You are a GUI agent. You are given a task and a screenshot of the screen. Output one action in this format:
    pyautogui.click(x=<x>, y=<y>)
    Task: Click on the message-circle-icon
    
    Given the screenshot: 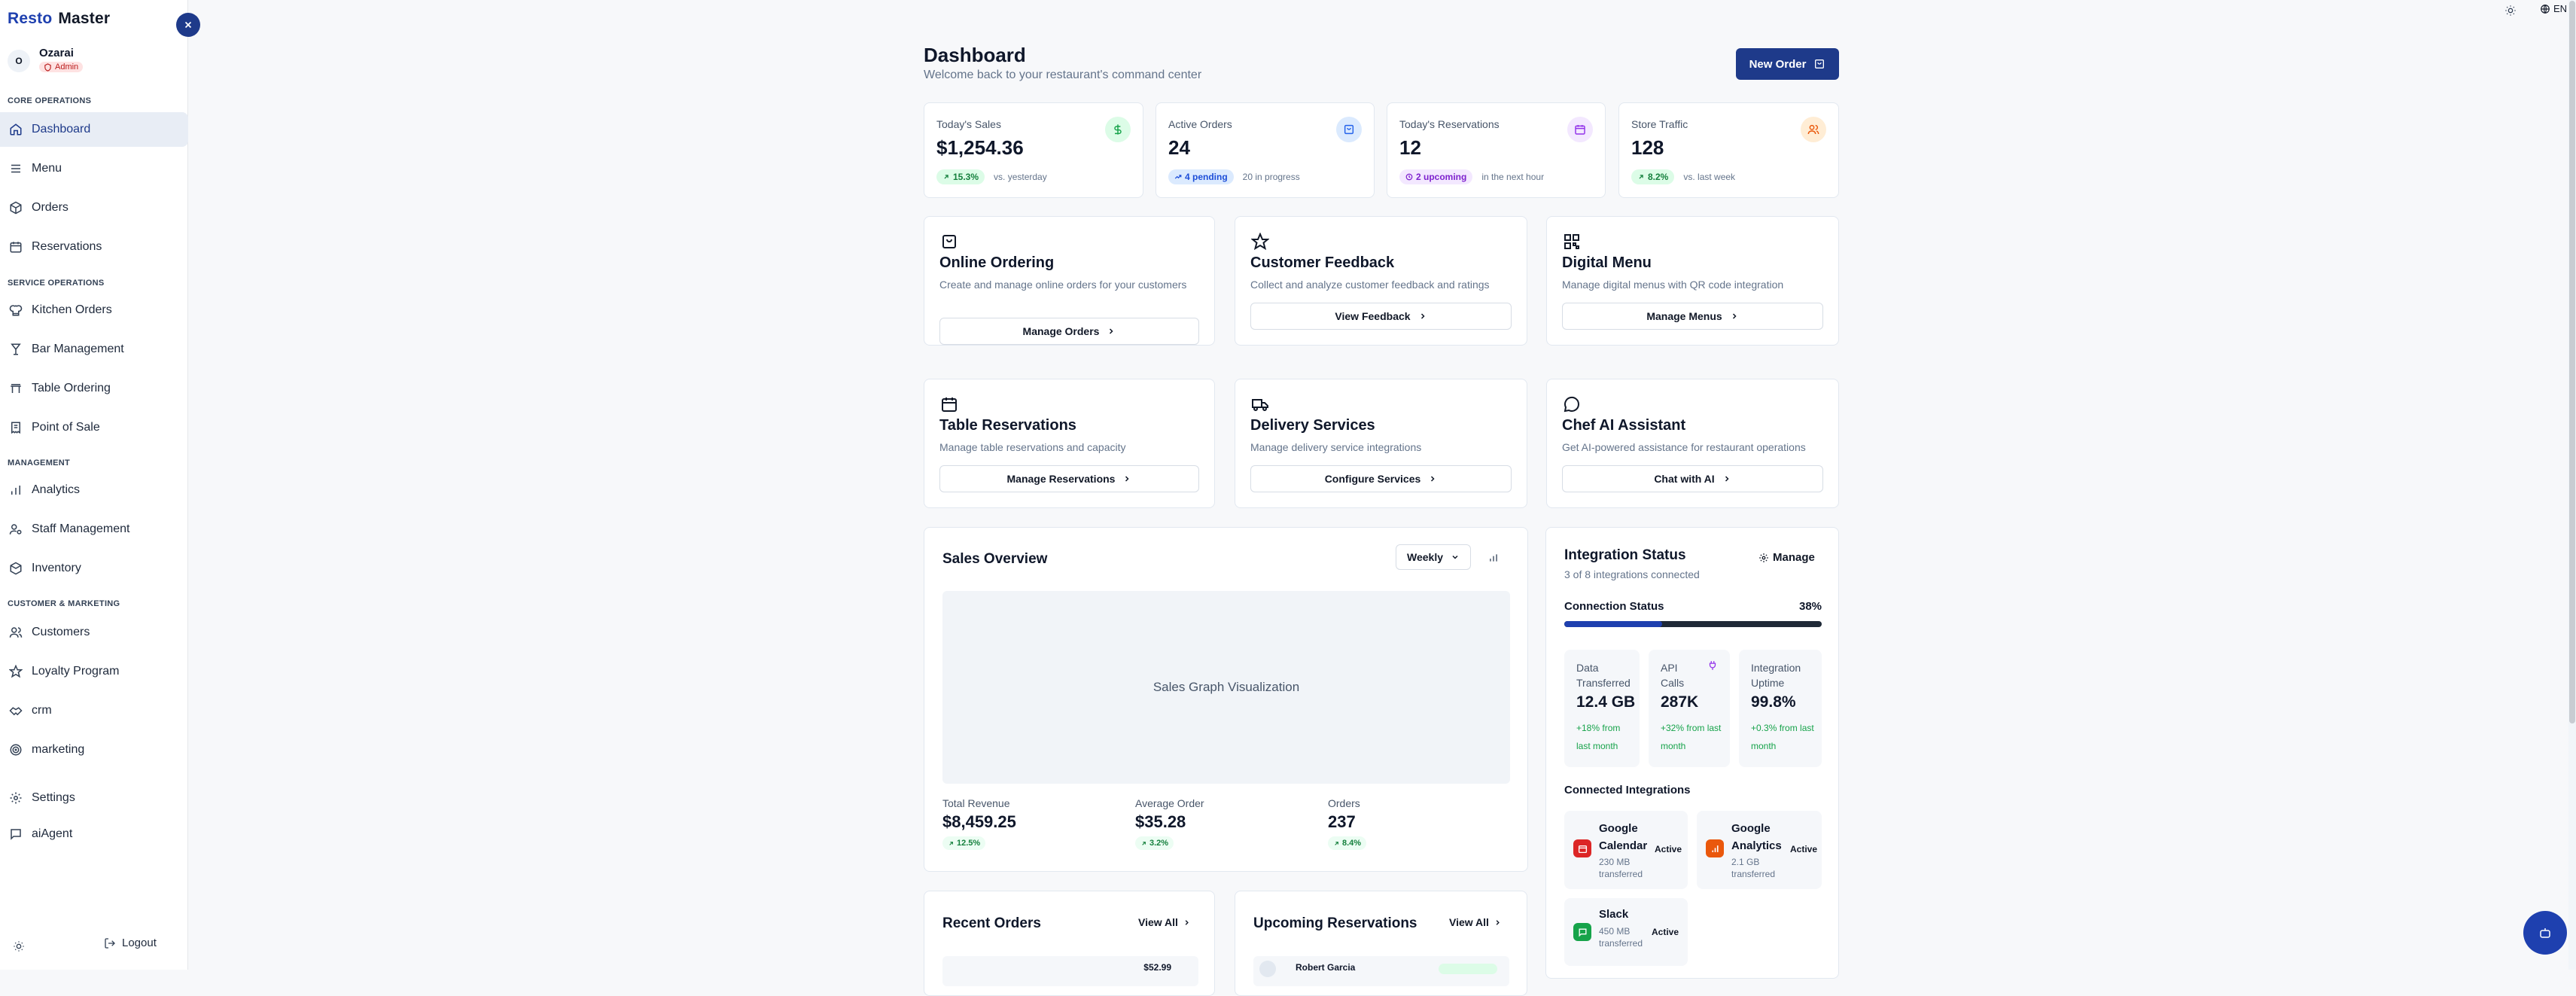 What is the action you would take?
    pyautogui.click(x=1572, y=404)
    